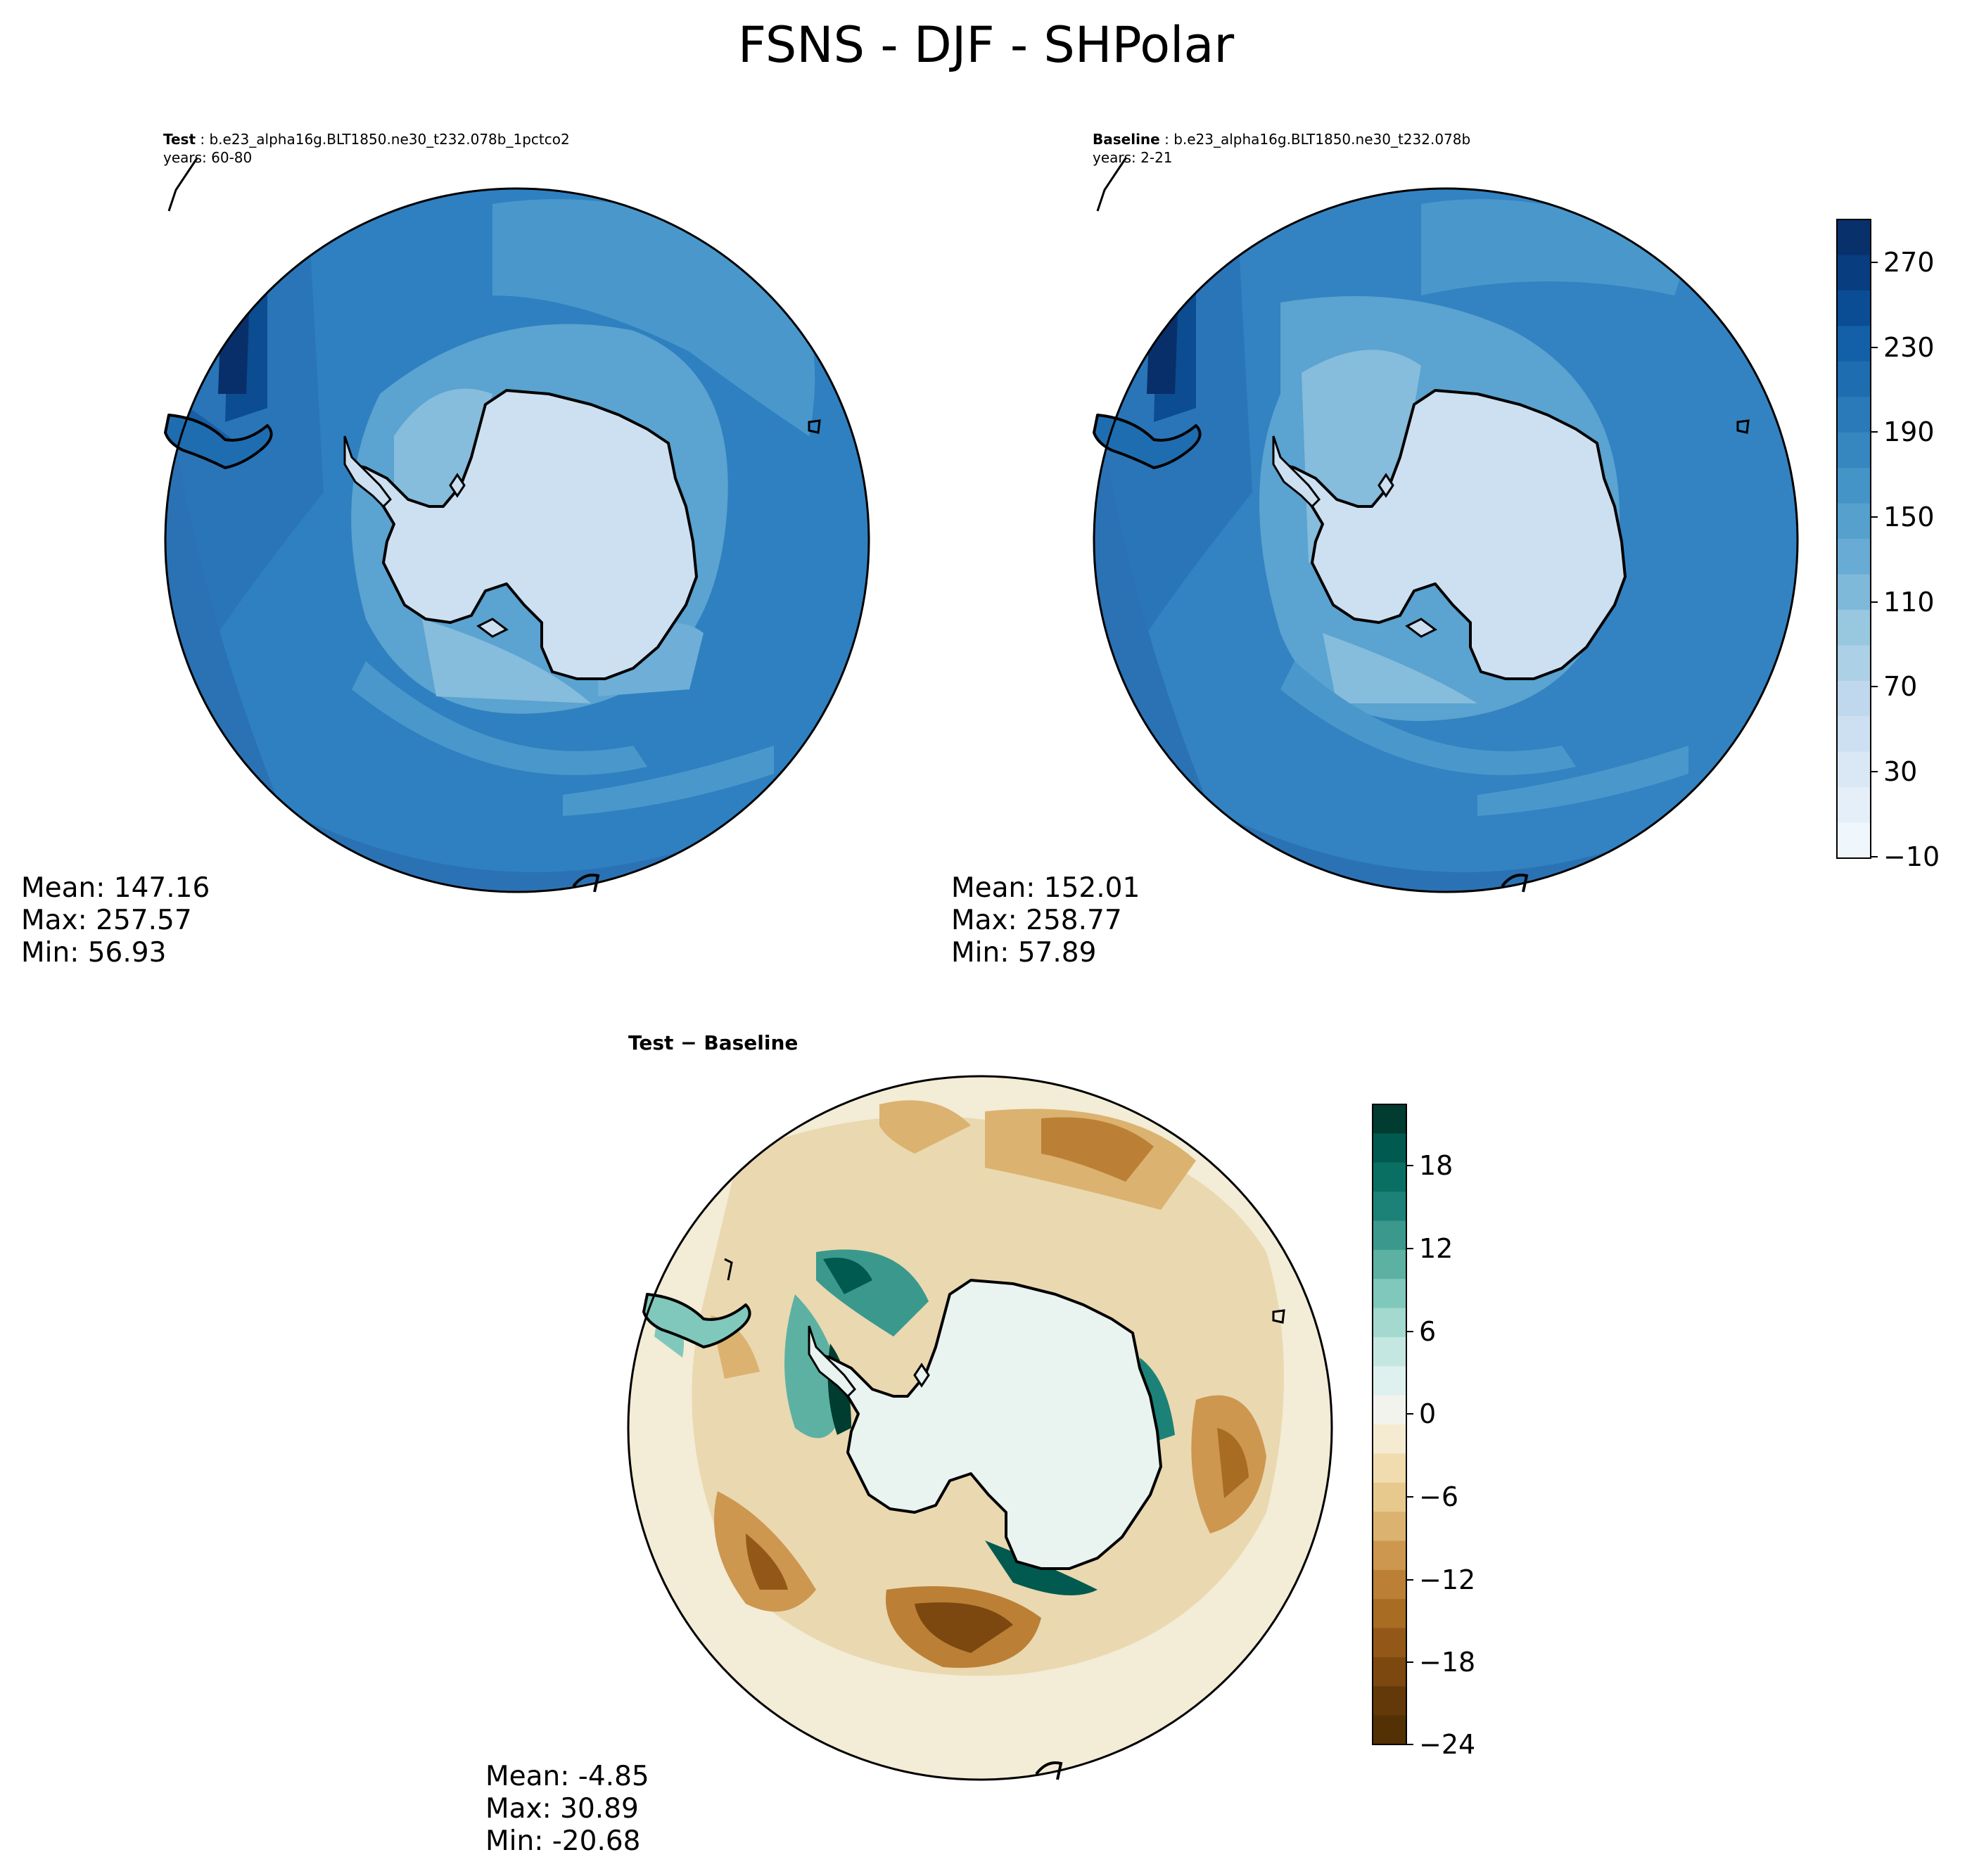 This screenshot has height=1876, width=1972. What do you see at coordinates (1046, 888) in the screenshot?
I see `baseline-mean: Mean: 152.01` at bounding box center [1046, 888].